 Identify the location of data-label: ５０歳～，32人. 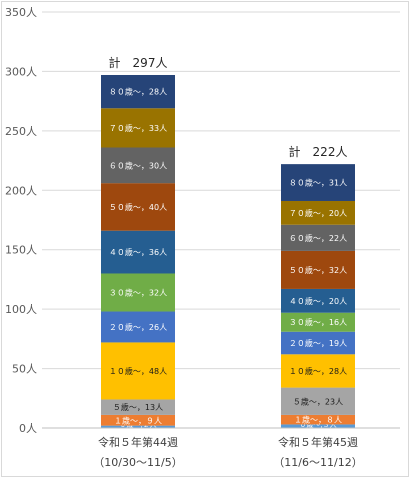
(318, 270).